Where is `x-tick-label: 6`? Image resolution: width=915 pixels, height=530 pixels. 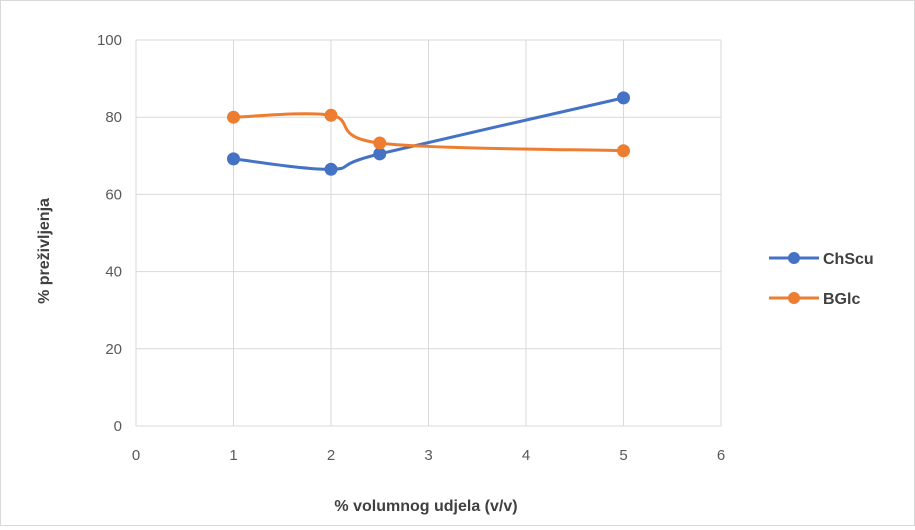
x-tick-label: 6 is located at coordinates (721, 455).